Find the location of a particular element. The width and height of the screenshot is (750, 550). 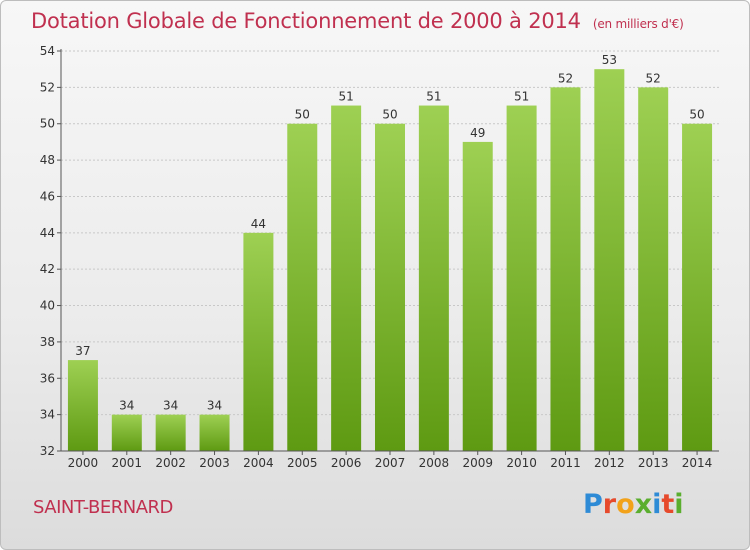

y-tick-label: 48 is located at coordinates (47, 160).